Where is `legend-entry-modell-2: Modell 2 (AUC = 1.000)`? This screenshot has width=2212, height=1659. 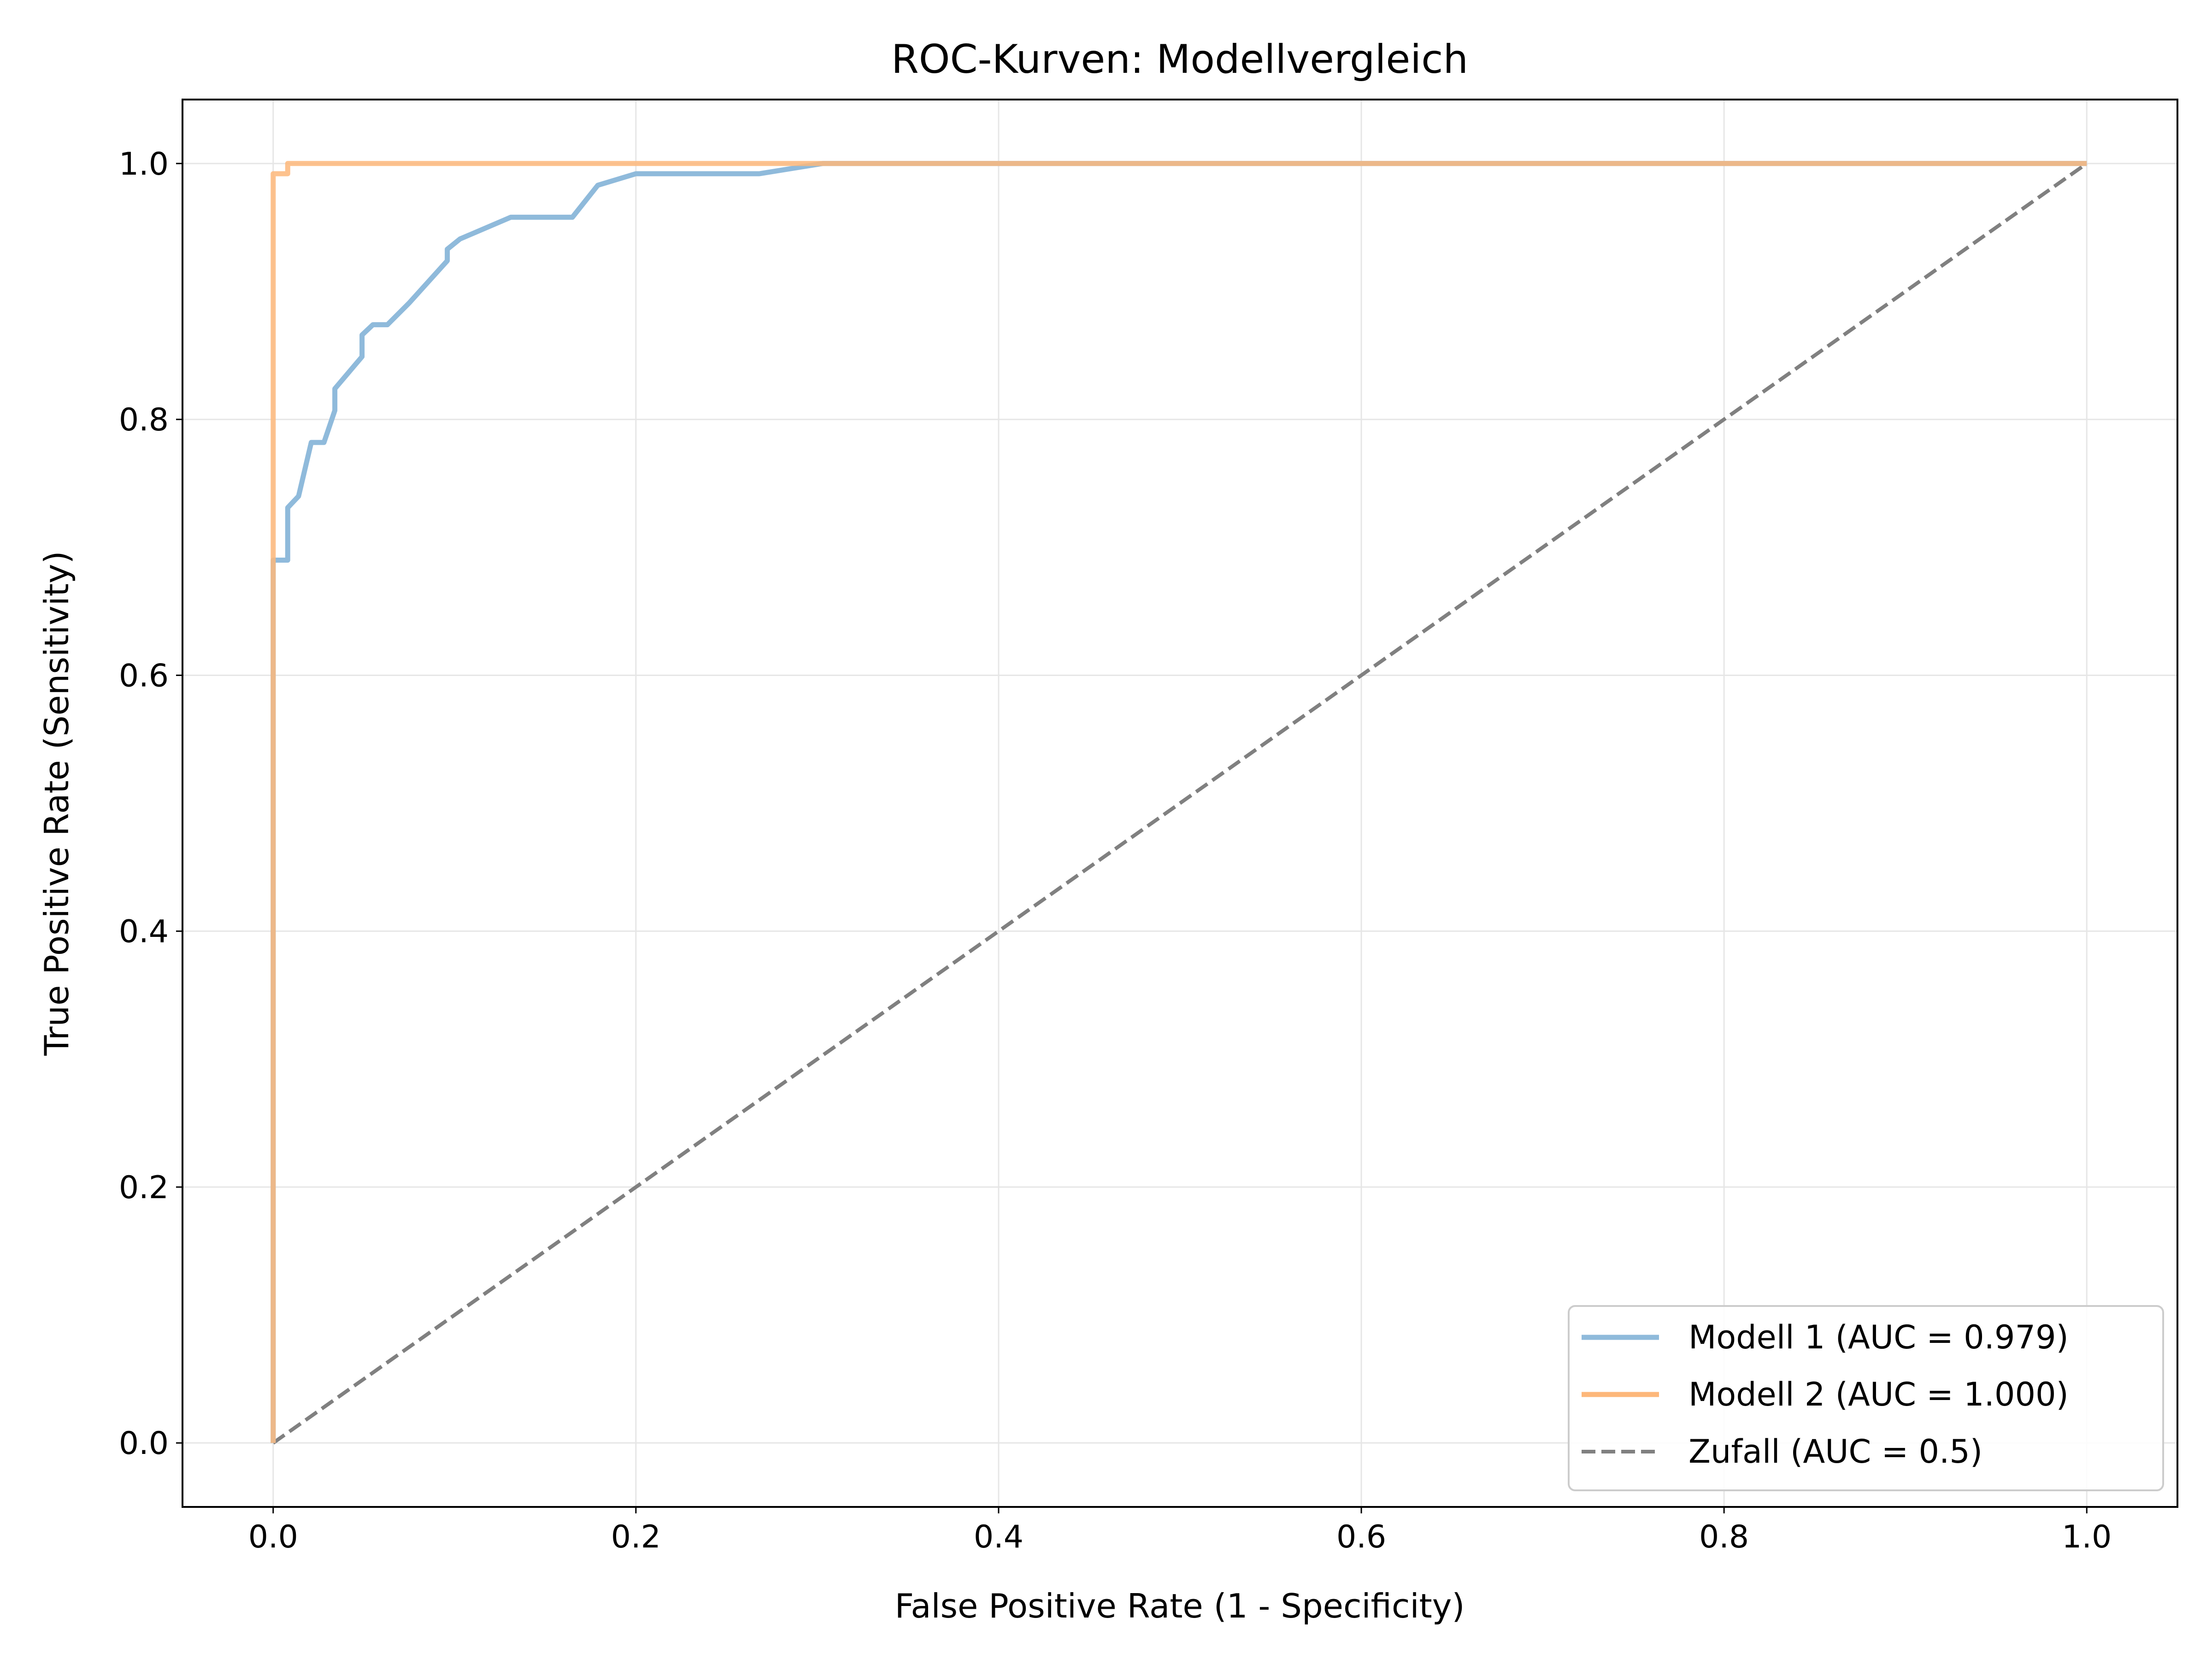 legend-entry-modell-2: Modell 2 (AUC = 1.000) is located at coordinates (1825, 1394).